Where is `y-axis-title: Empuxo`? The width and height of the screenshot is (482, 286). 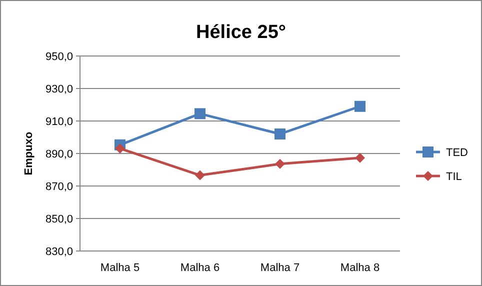
y-axis-title: Empuxo is located at coordinates (29, 154).